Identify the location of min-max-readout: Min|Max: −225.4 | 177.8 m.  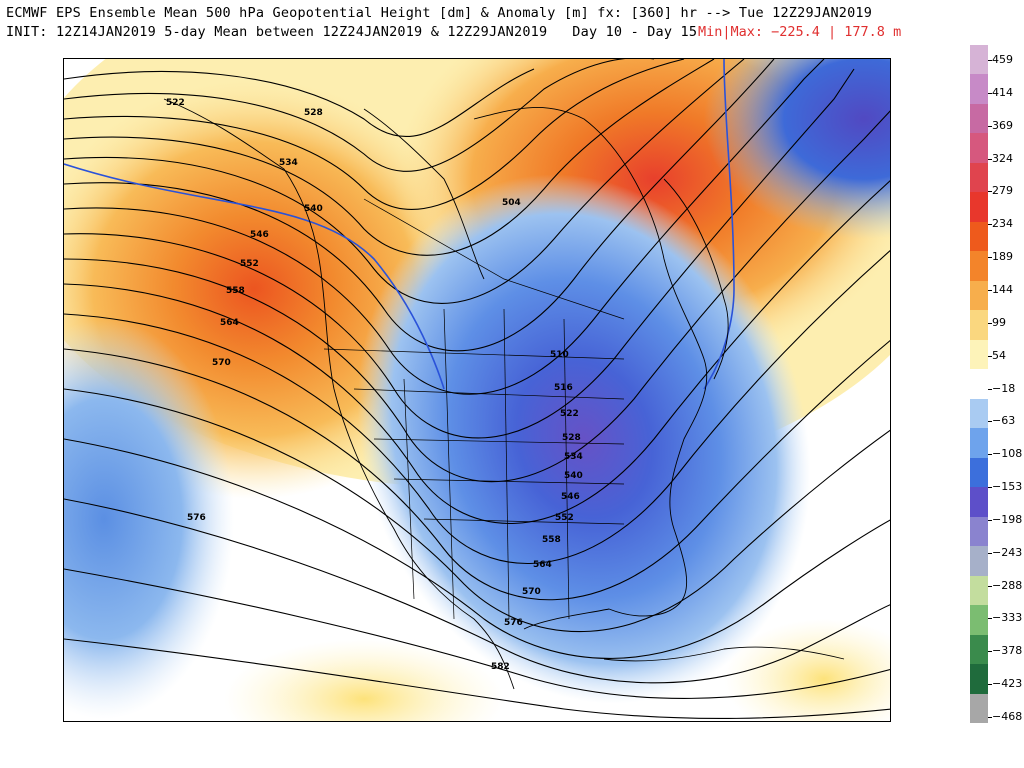
(800, 32).